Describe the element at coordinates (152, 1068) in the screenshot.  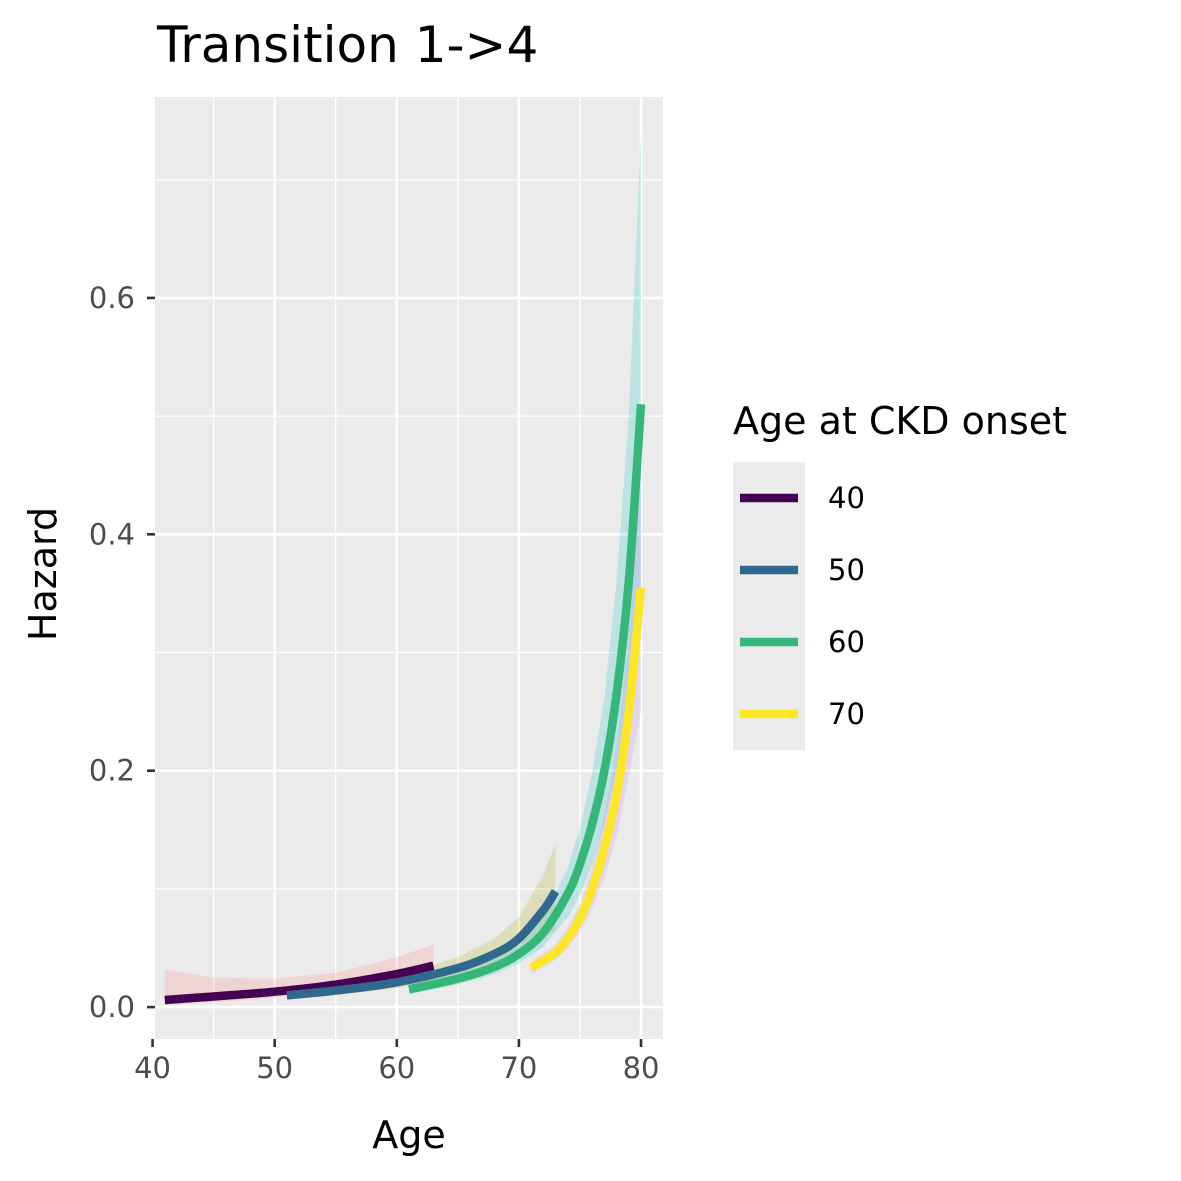
I see `x-tick-label: 40` at that location.